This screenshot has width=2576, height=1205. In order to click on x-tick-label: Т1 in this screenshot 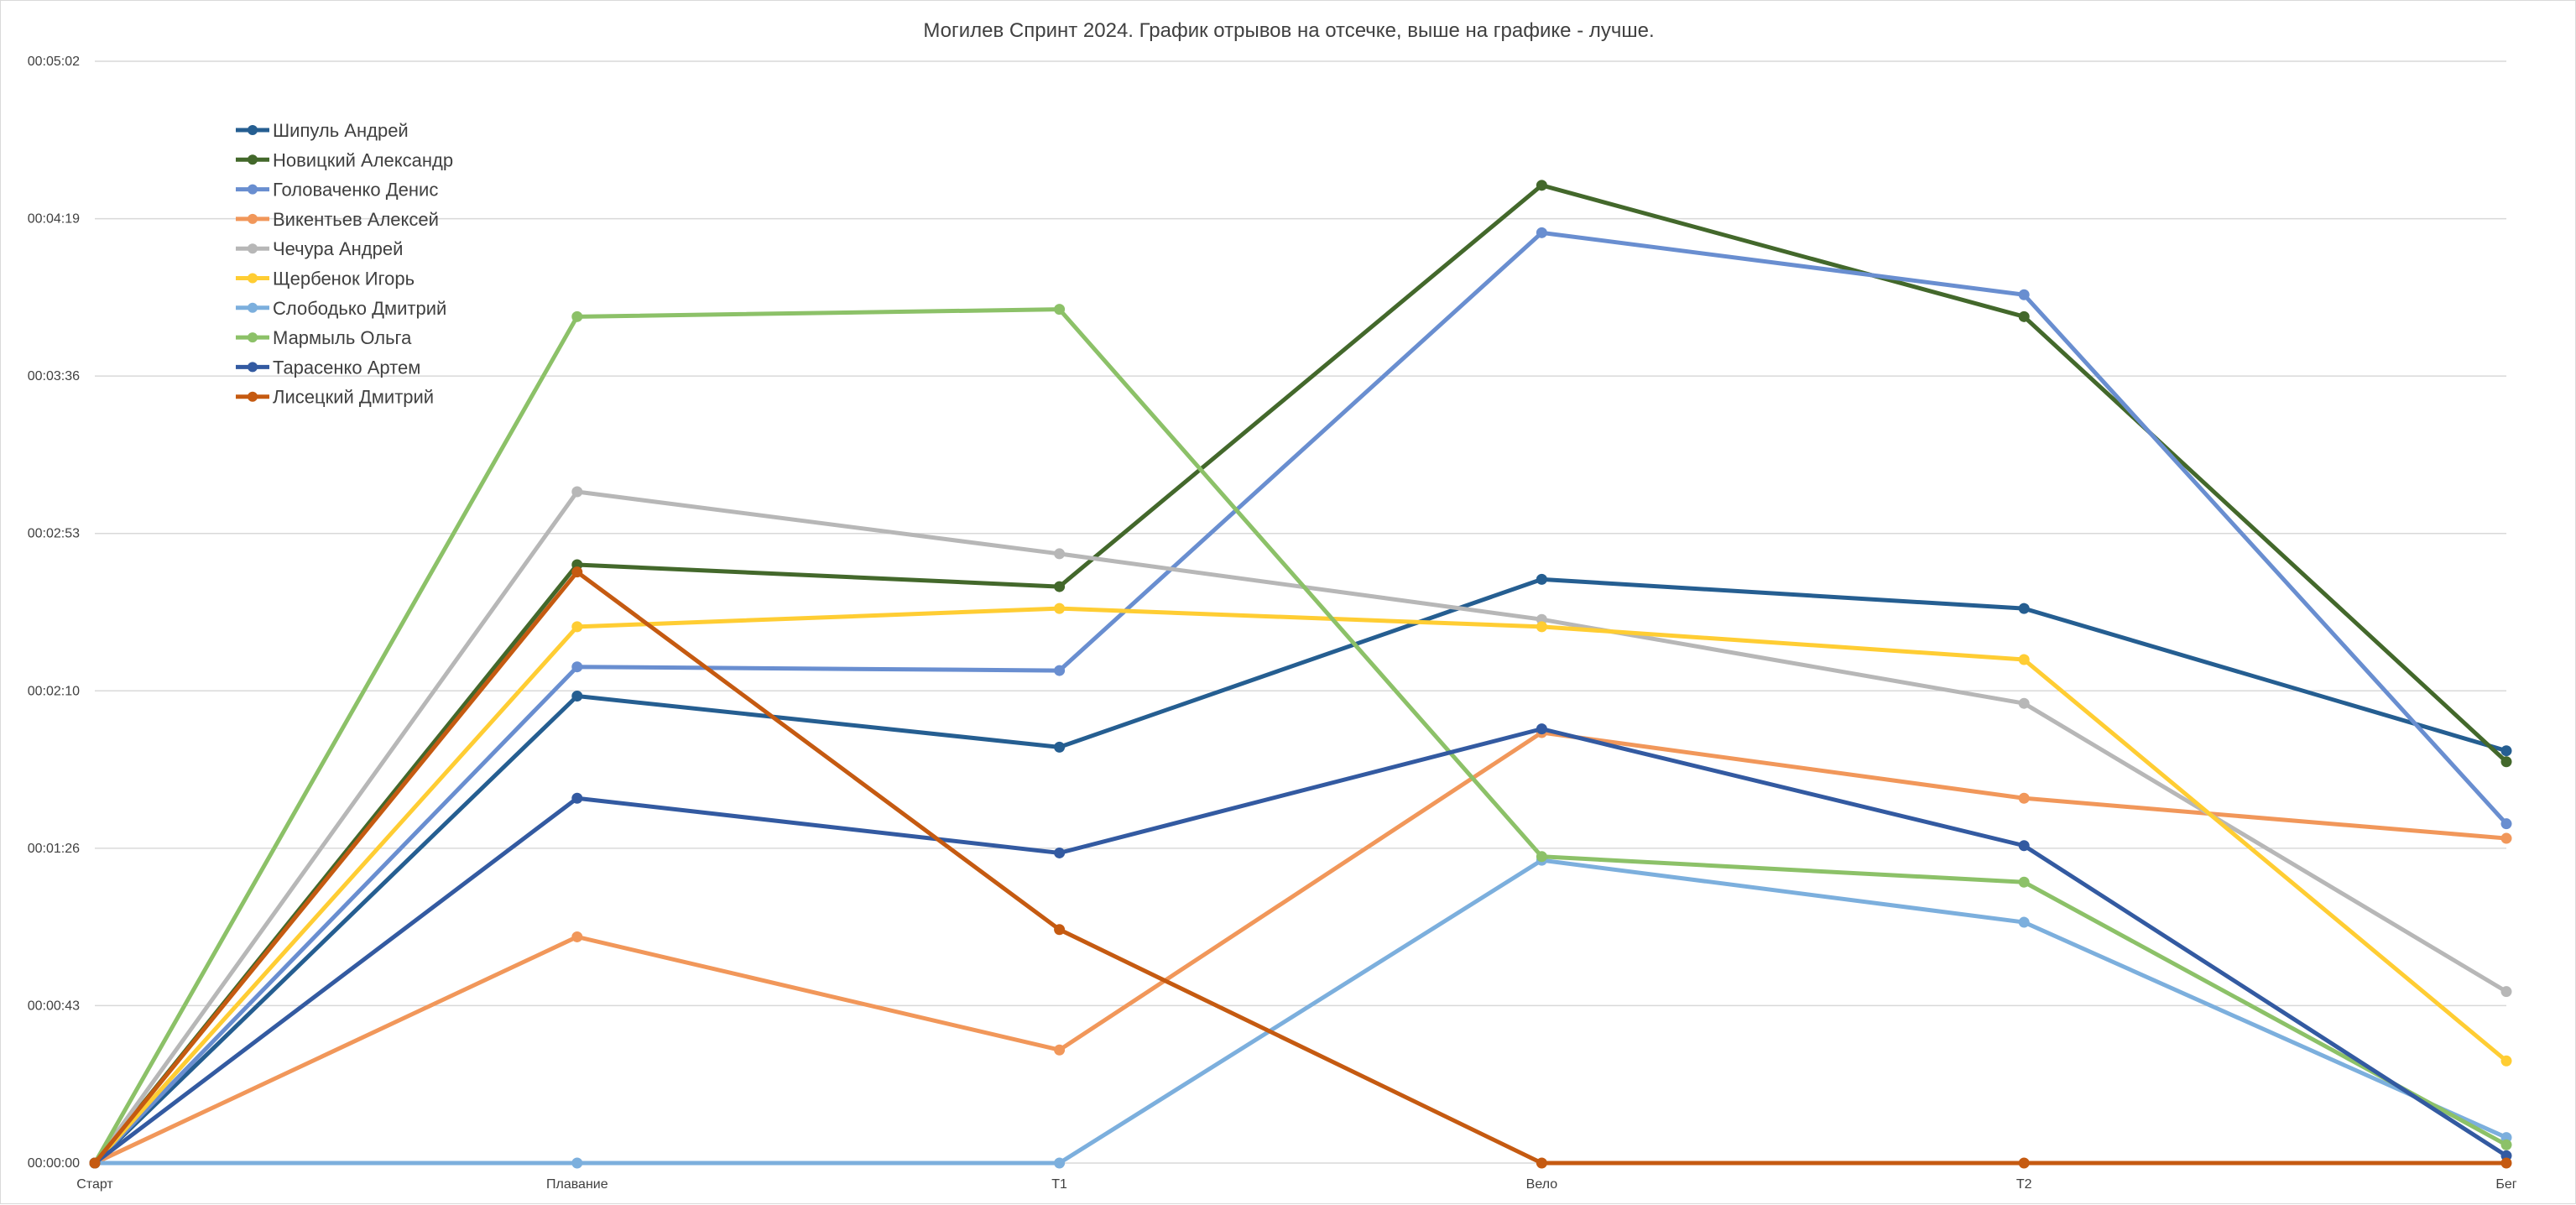, I will do `click(1059, 1184)`.